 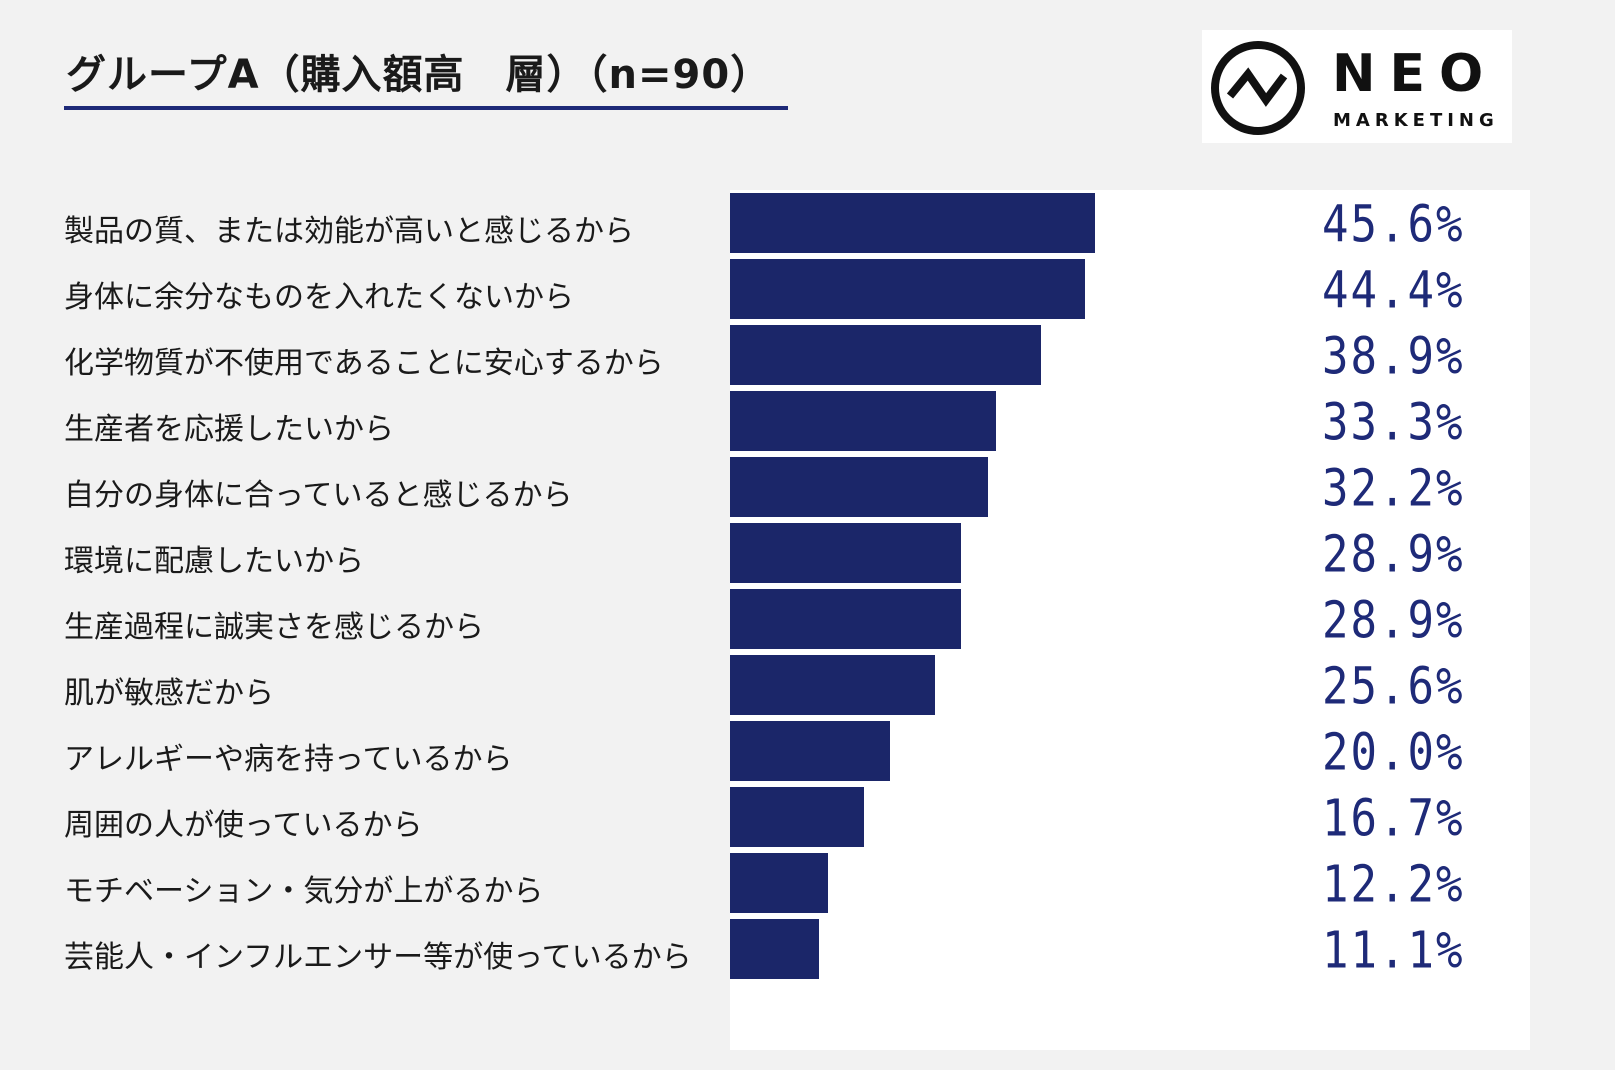 What do you see at coordinates (229, 429) in the screenshot?
I see `category-label-4: 生産者を応援したいから` at bounding box center [229, 429].